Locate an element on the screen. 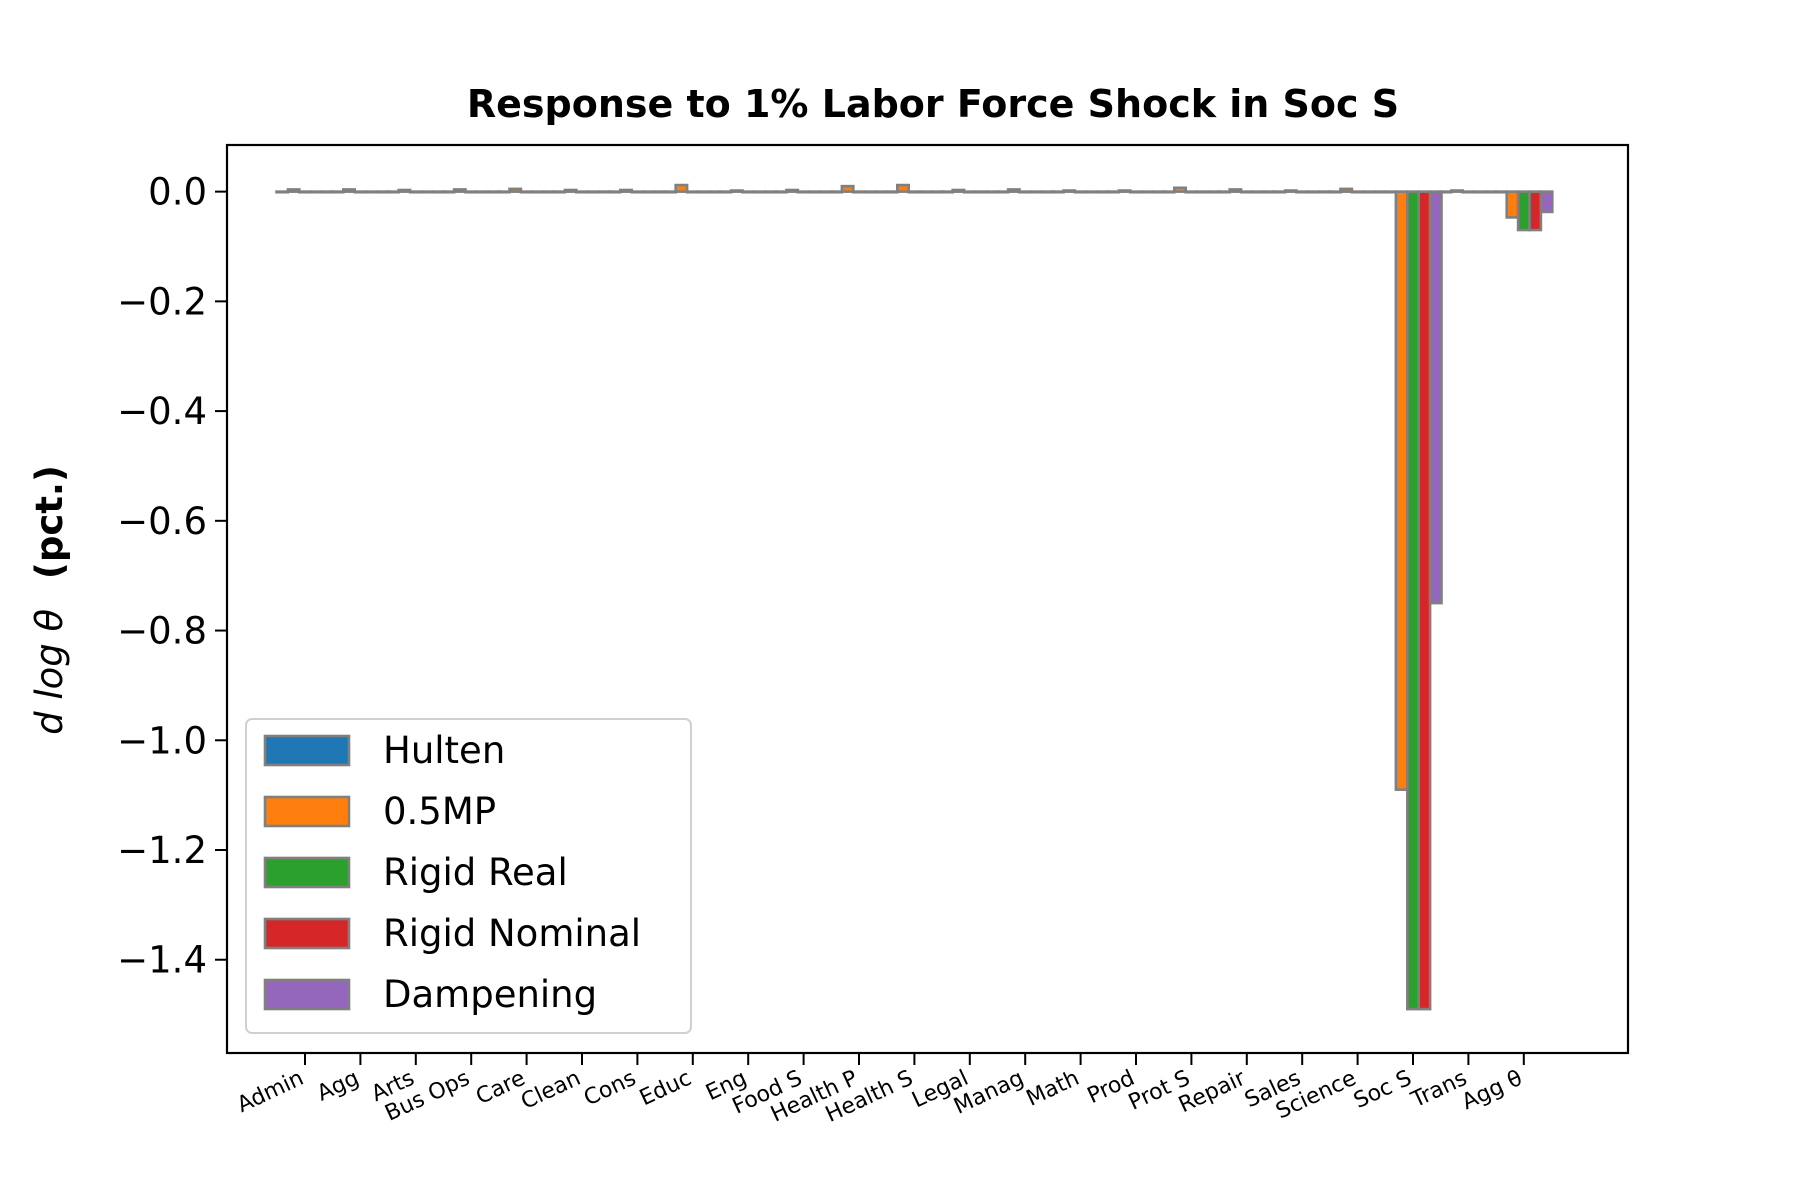 The image size is (1800, 1200). y-tick-label-5: −1.0 is located at coordinates (162, 740).